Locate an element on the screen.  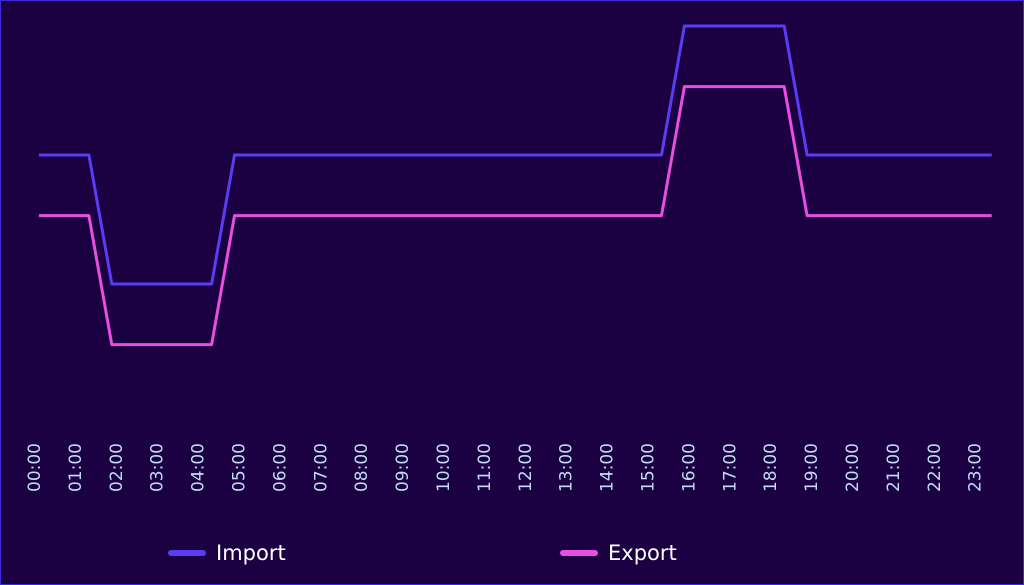
x-tick-label: 10:00 is located at coordinates (444, 467).